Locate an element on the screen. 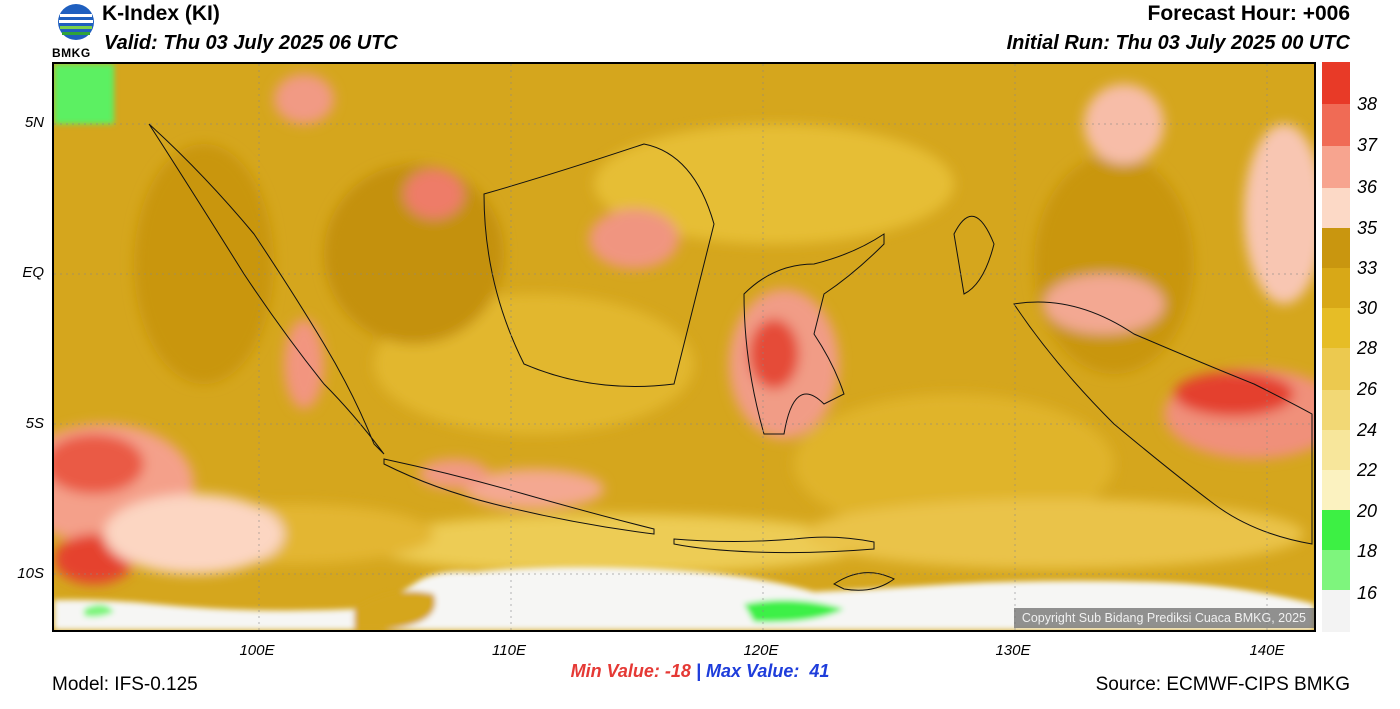 This screenshot has width=1400, height=709. logo-text: BMKG is located at coordinates (71, 53).